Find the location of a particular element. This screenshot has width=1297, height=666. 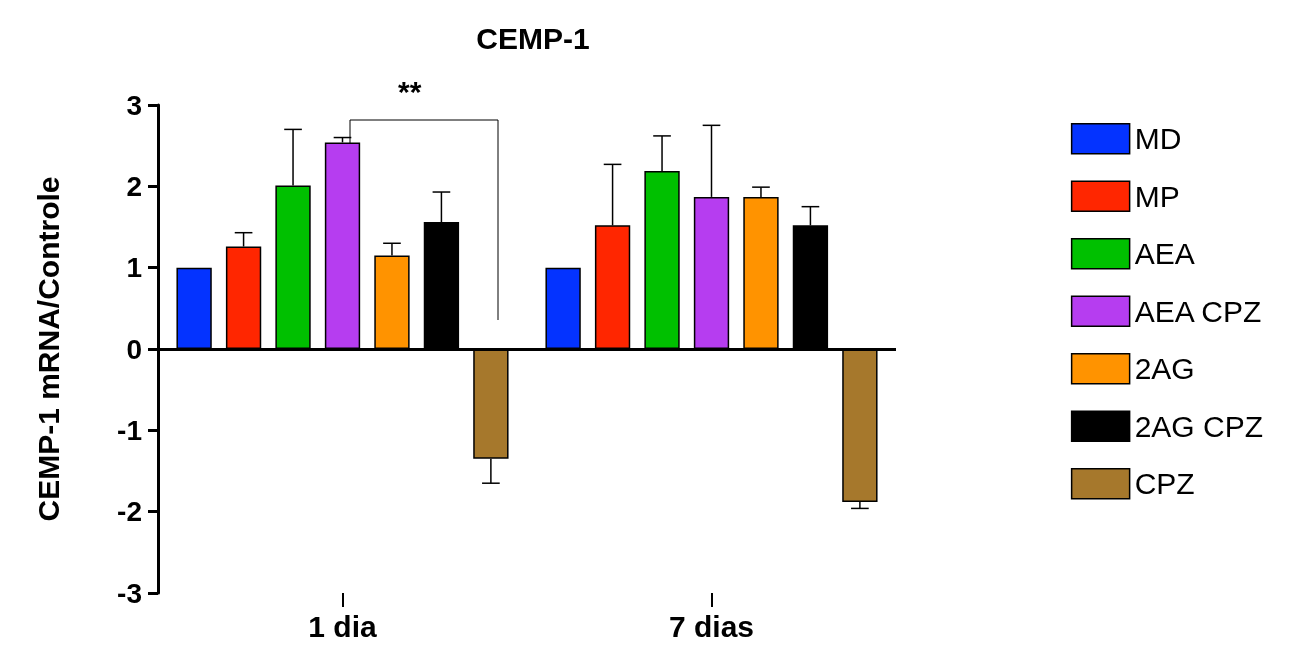

legend-label: 2AG is located at coordinates (1164, 369).